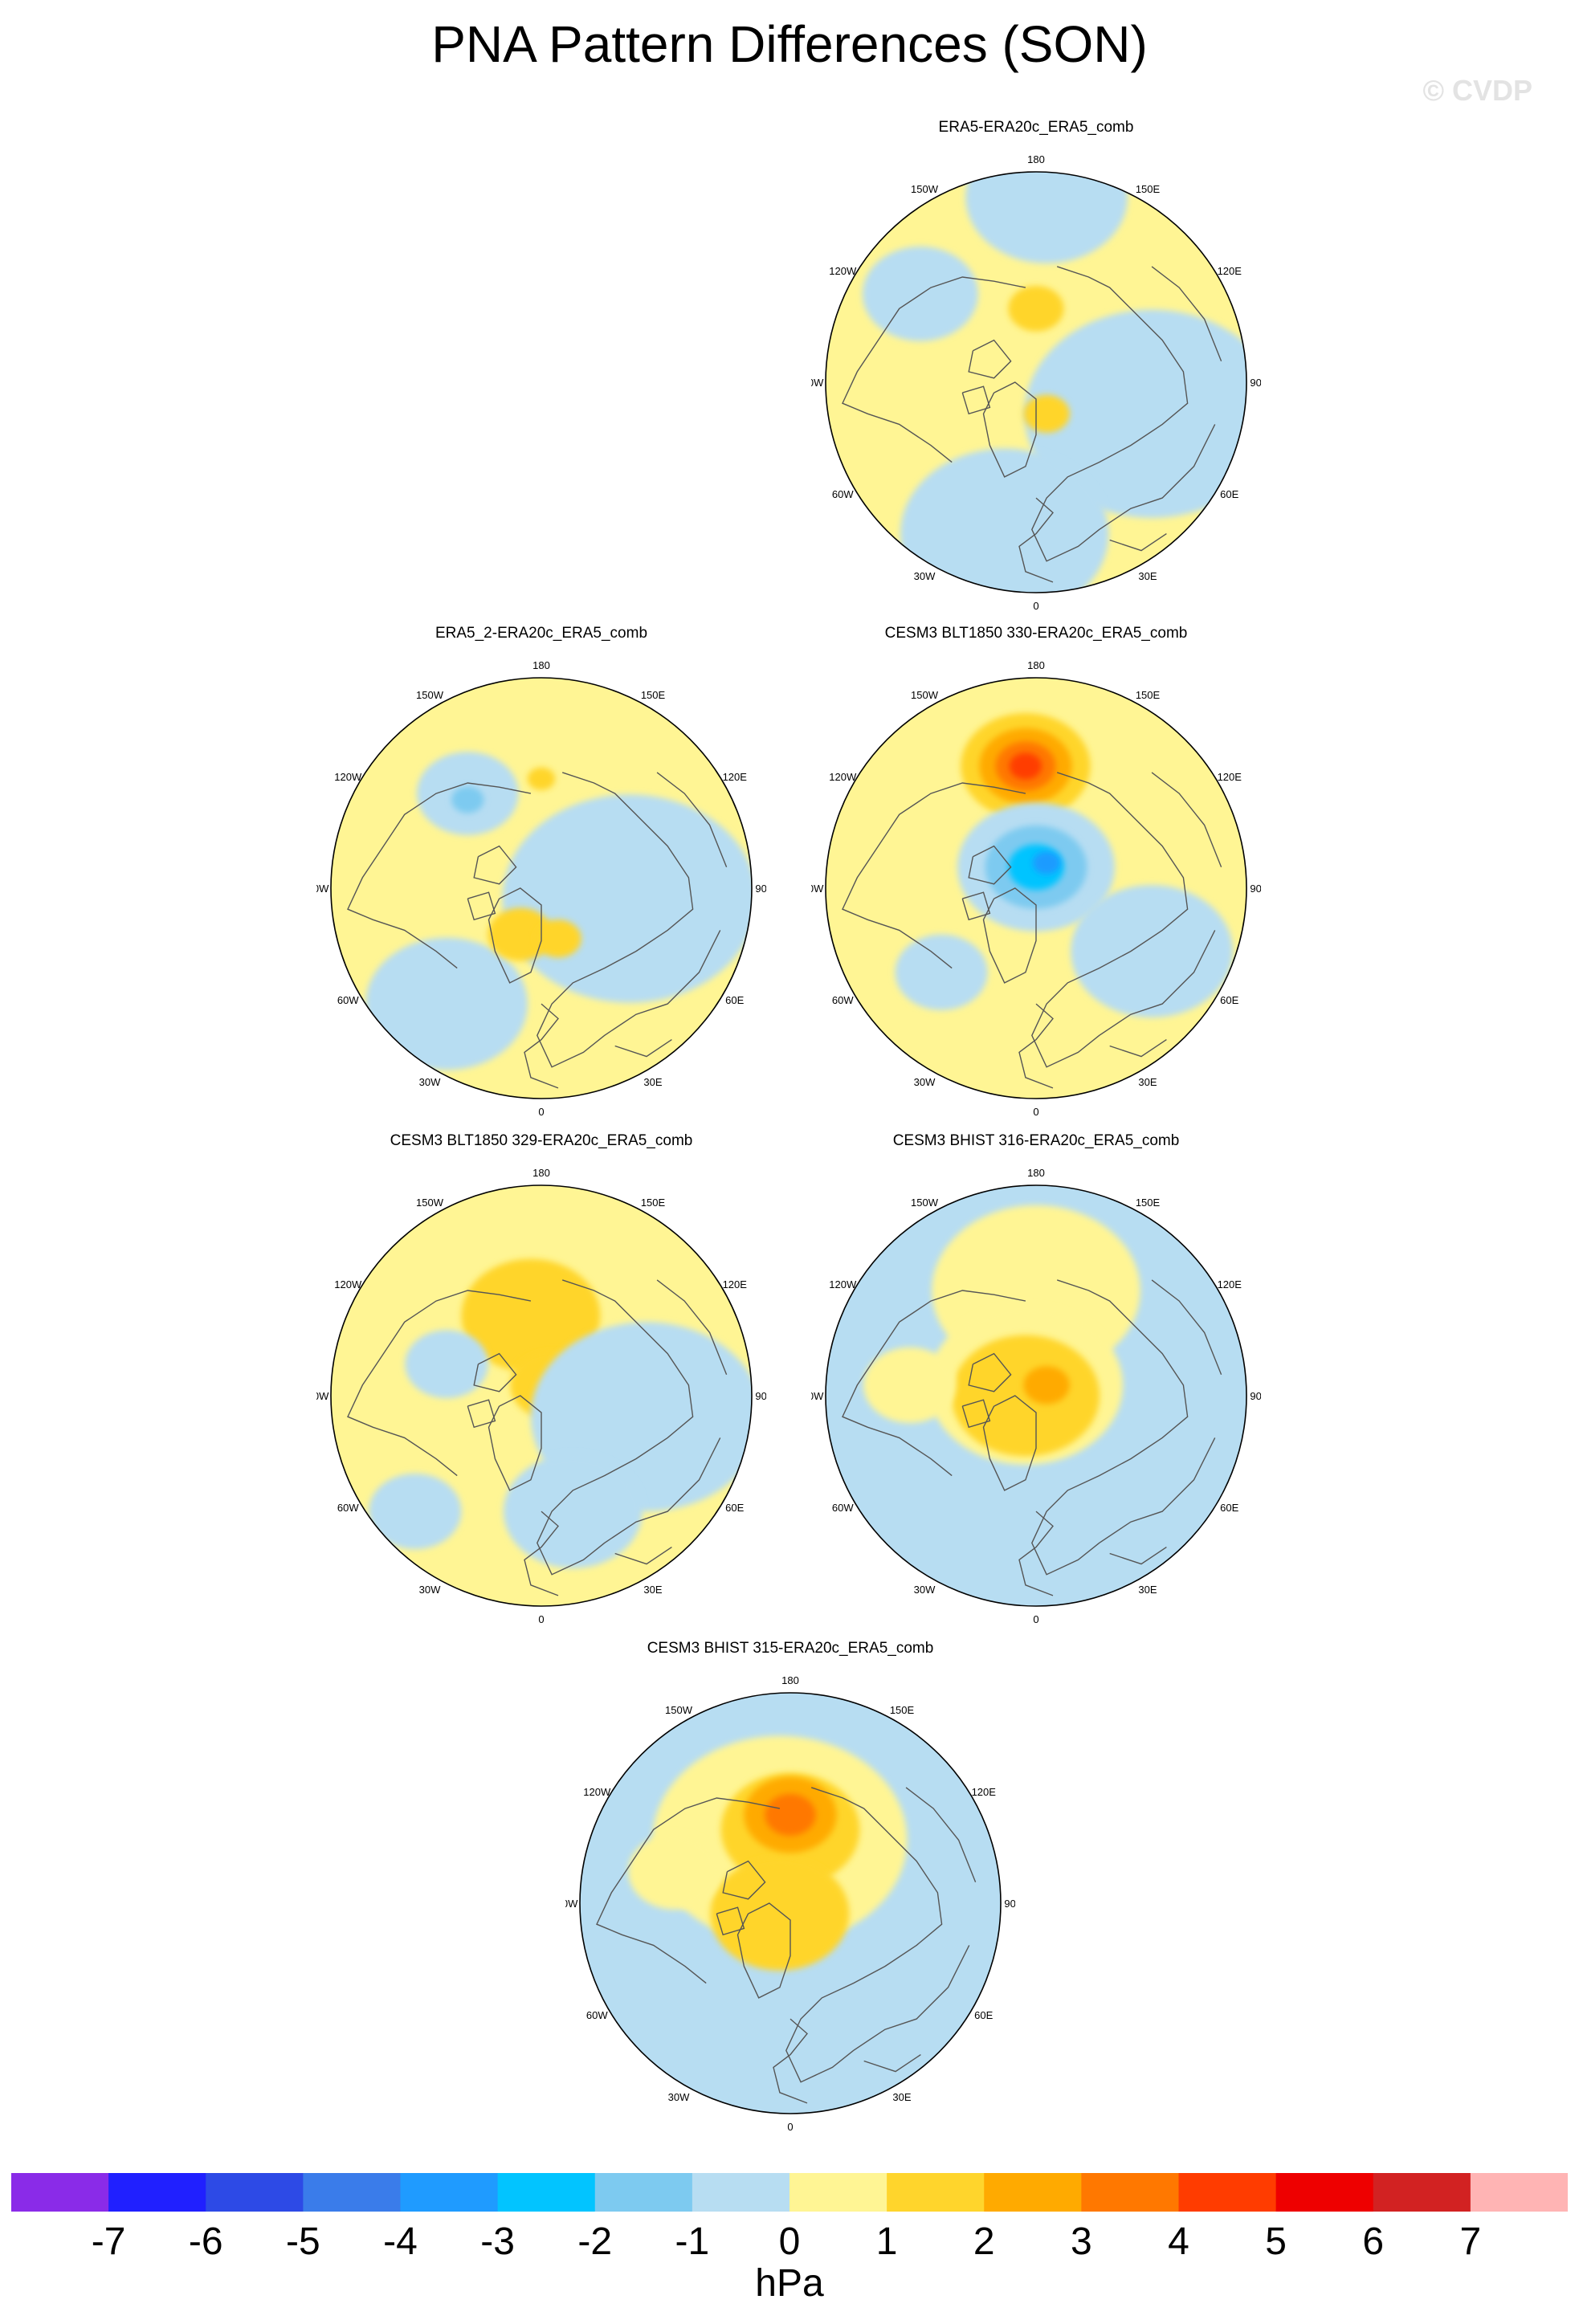 Image resolution: width=1579 pixels, height=2324 pixels. Describe the element at coordinates (1276, 2242) in the screenshot. I see `colorbar-tick-label: 5` at that location.